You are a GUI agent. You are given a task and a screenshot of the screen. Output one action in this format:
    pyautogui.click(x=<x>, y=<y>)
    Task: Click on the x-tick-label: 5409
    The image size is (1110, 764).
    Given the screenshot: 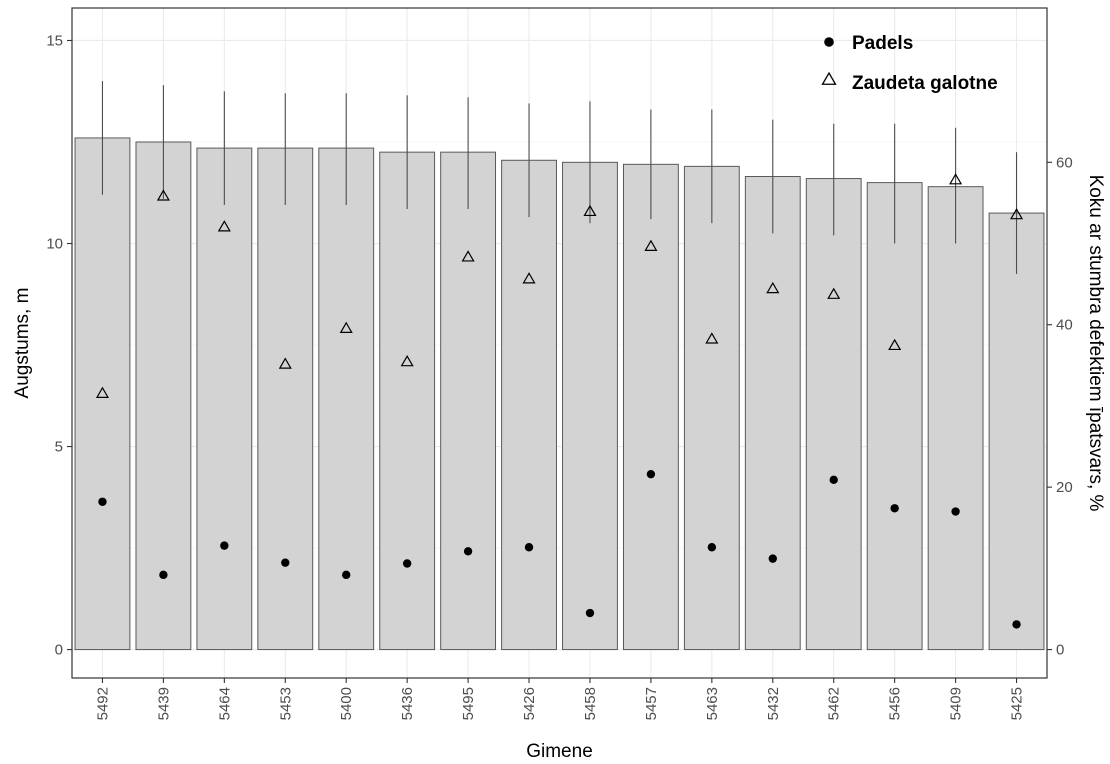 What is the action you would take?
    pyautogui.click(x=956, y=703)
    